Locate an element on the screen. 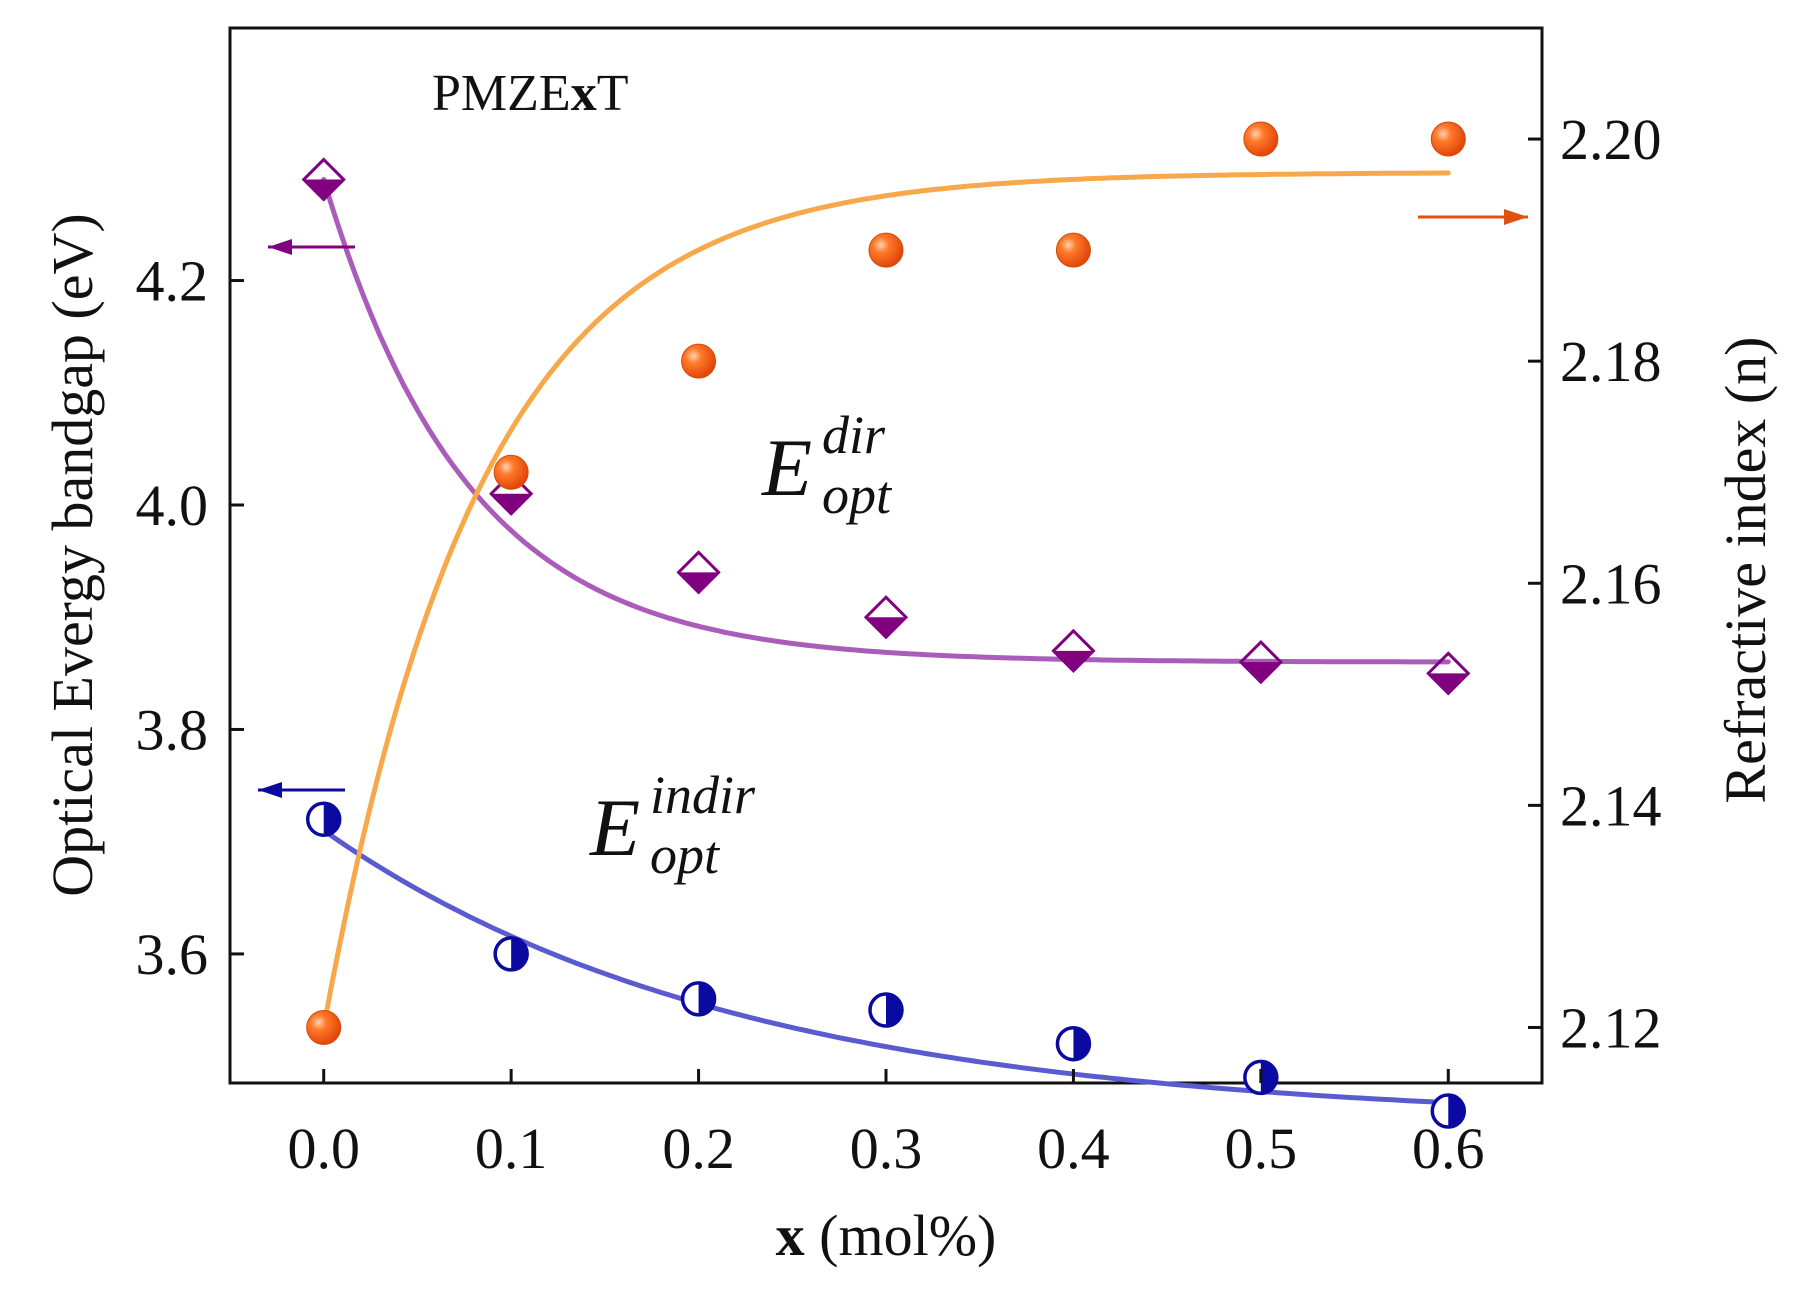 Image resolution: width=1810 pixels, height=1304 pixels. y-left-tick-label: 3.6 is located at coordinates (172, 954).